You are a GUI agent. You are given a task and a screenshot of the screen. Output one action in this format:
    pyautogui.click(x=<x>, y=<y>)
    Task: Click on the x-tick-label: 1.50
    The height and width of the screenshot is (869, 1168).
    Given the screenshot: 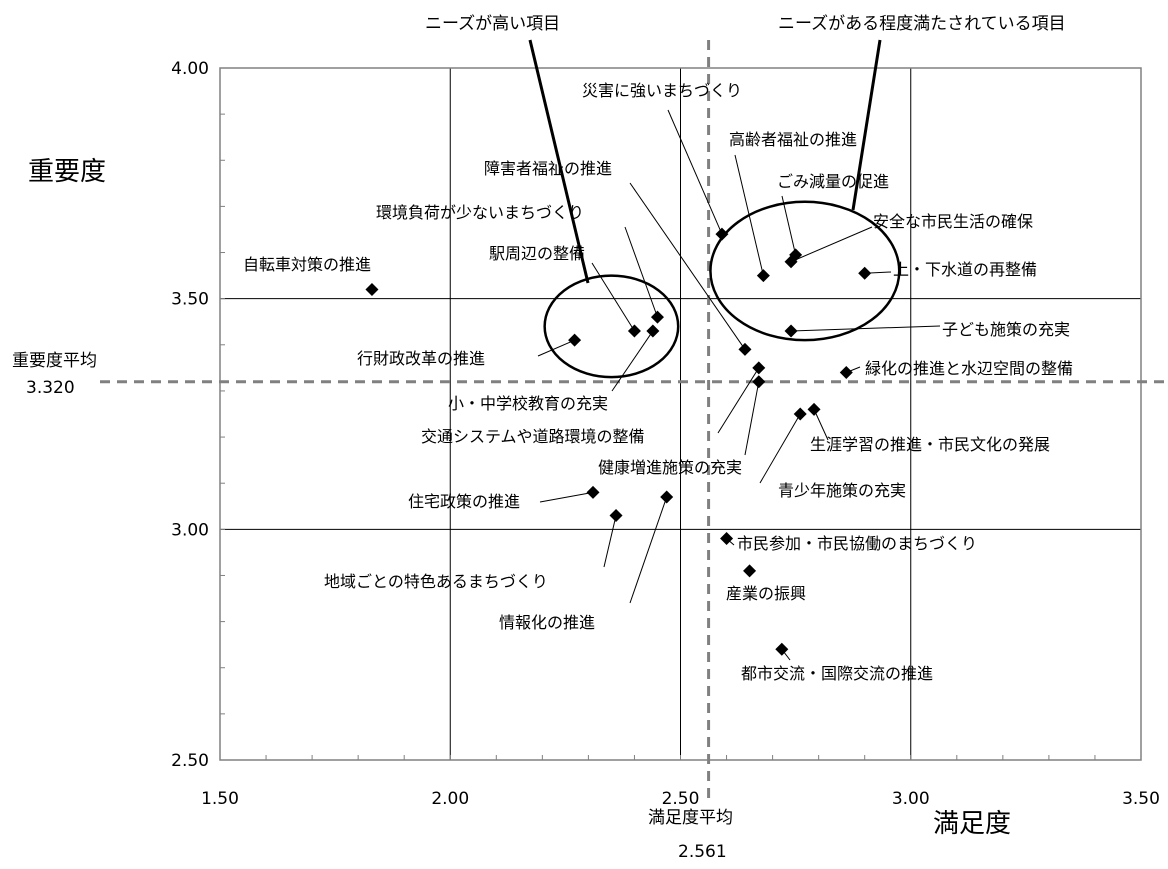 What is the action you would take?
    pyautogui.click(x=220, y=799)
    